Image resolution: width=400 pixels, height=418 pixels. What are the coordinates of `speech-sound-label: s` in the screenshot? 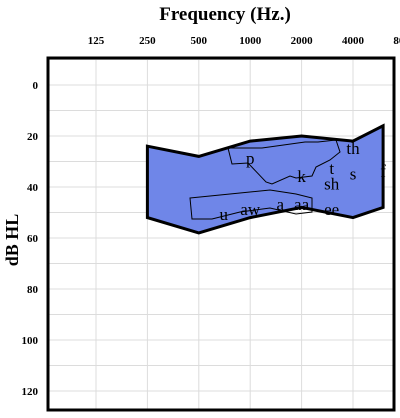 It's located at (353, 173).